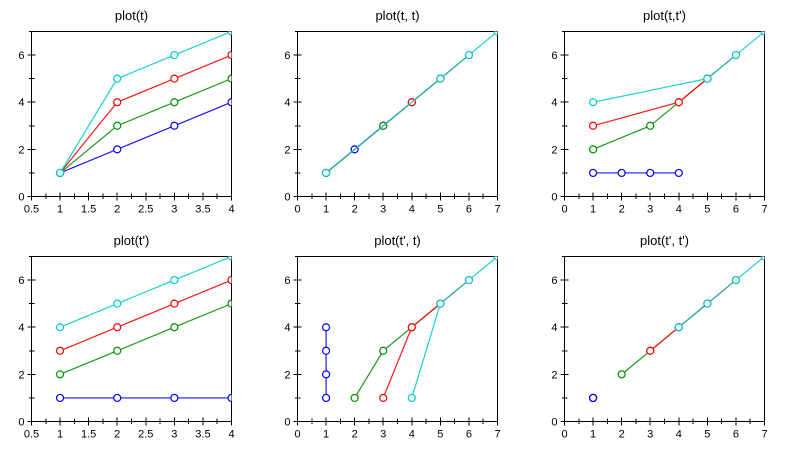  I want to click on x-tick-label: 5, so click(707, 210).